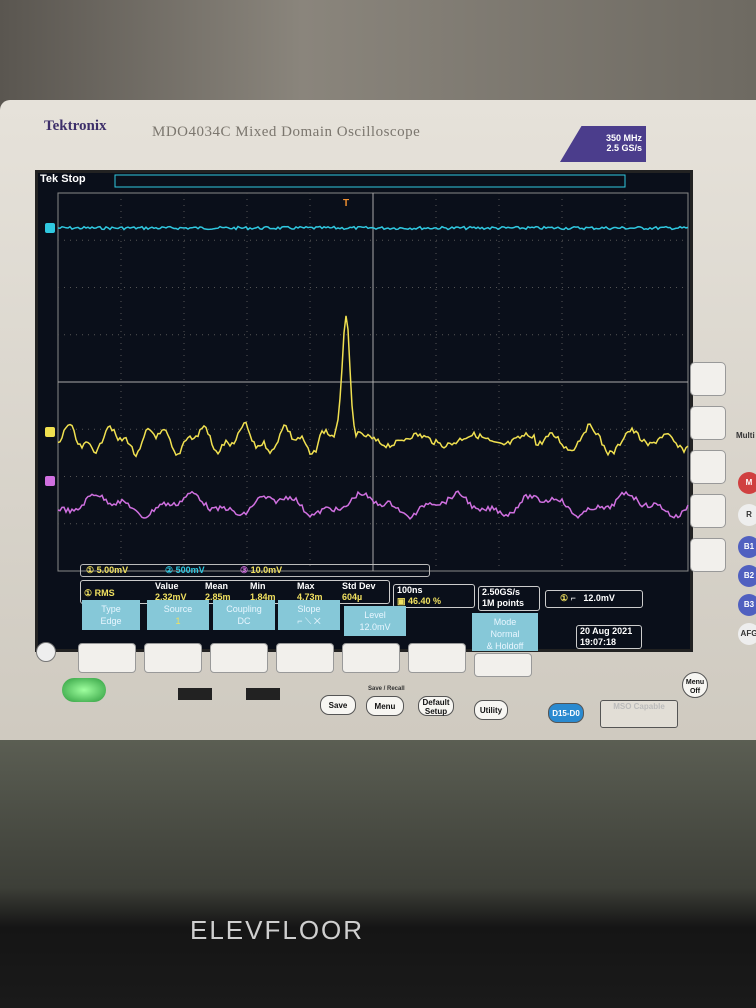 Image resolution: width=756 pixels, height=1008 pixels. I want to click on menu-type: Type Edge, so click(111, 615).